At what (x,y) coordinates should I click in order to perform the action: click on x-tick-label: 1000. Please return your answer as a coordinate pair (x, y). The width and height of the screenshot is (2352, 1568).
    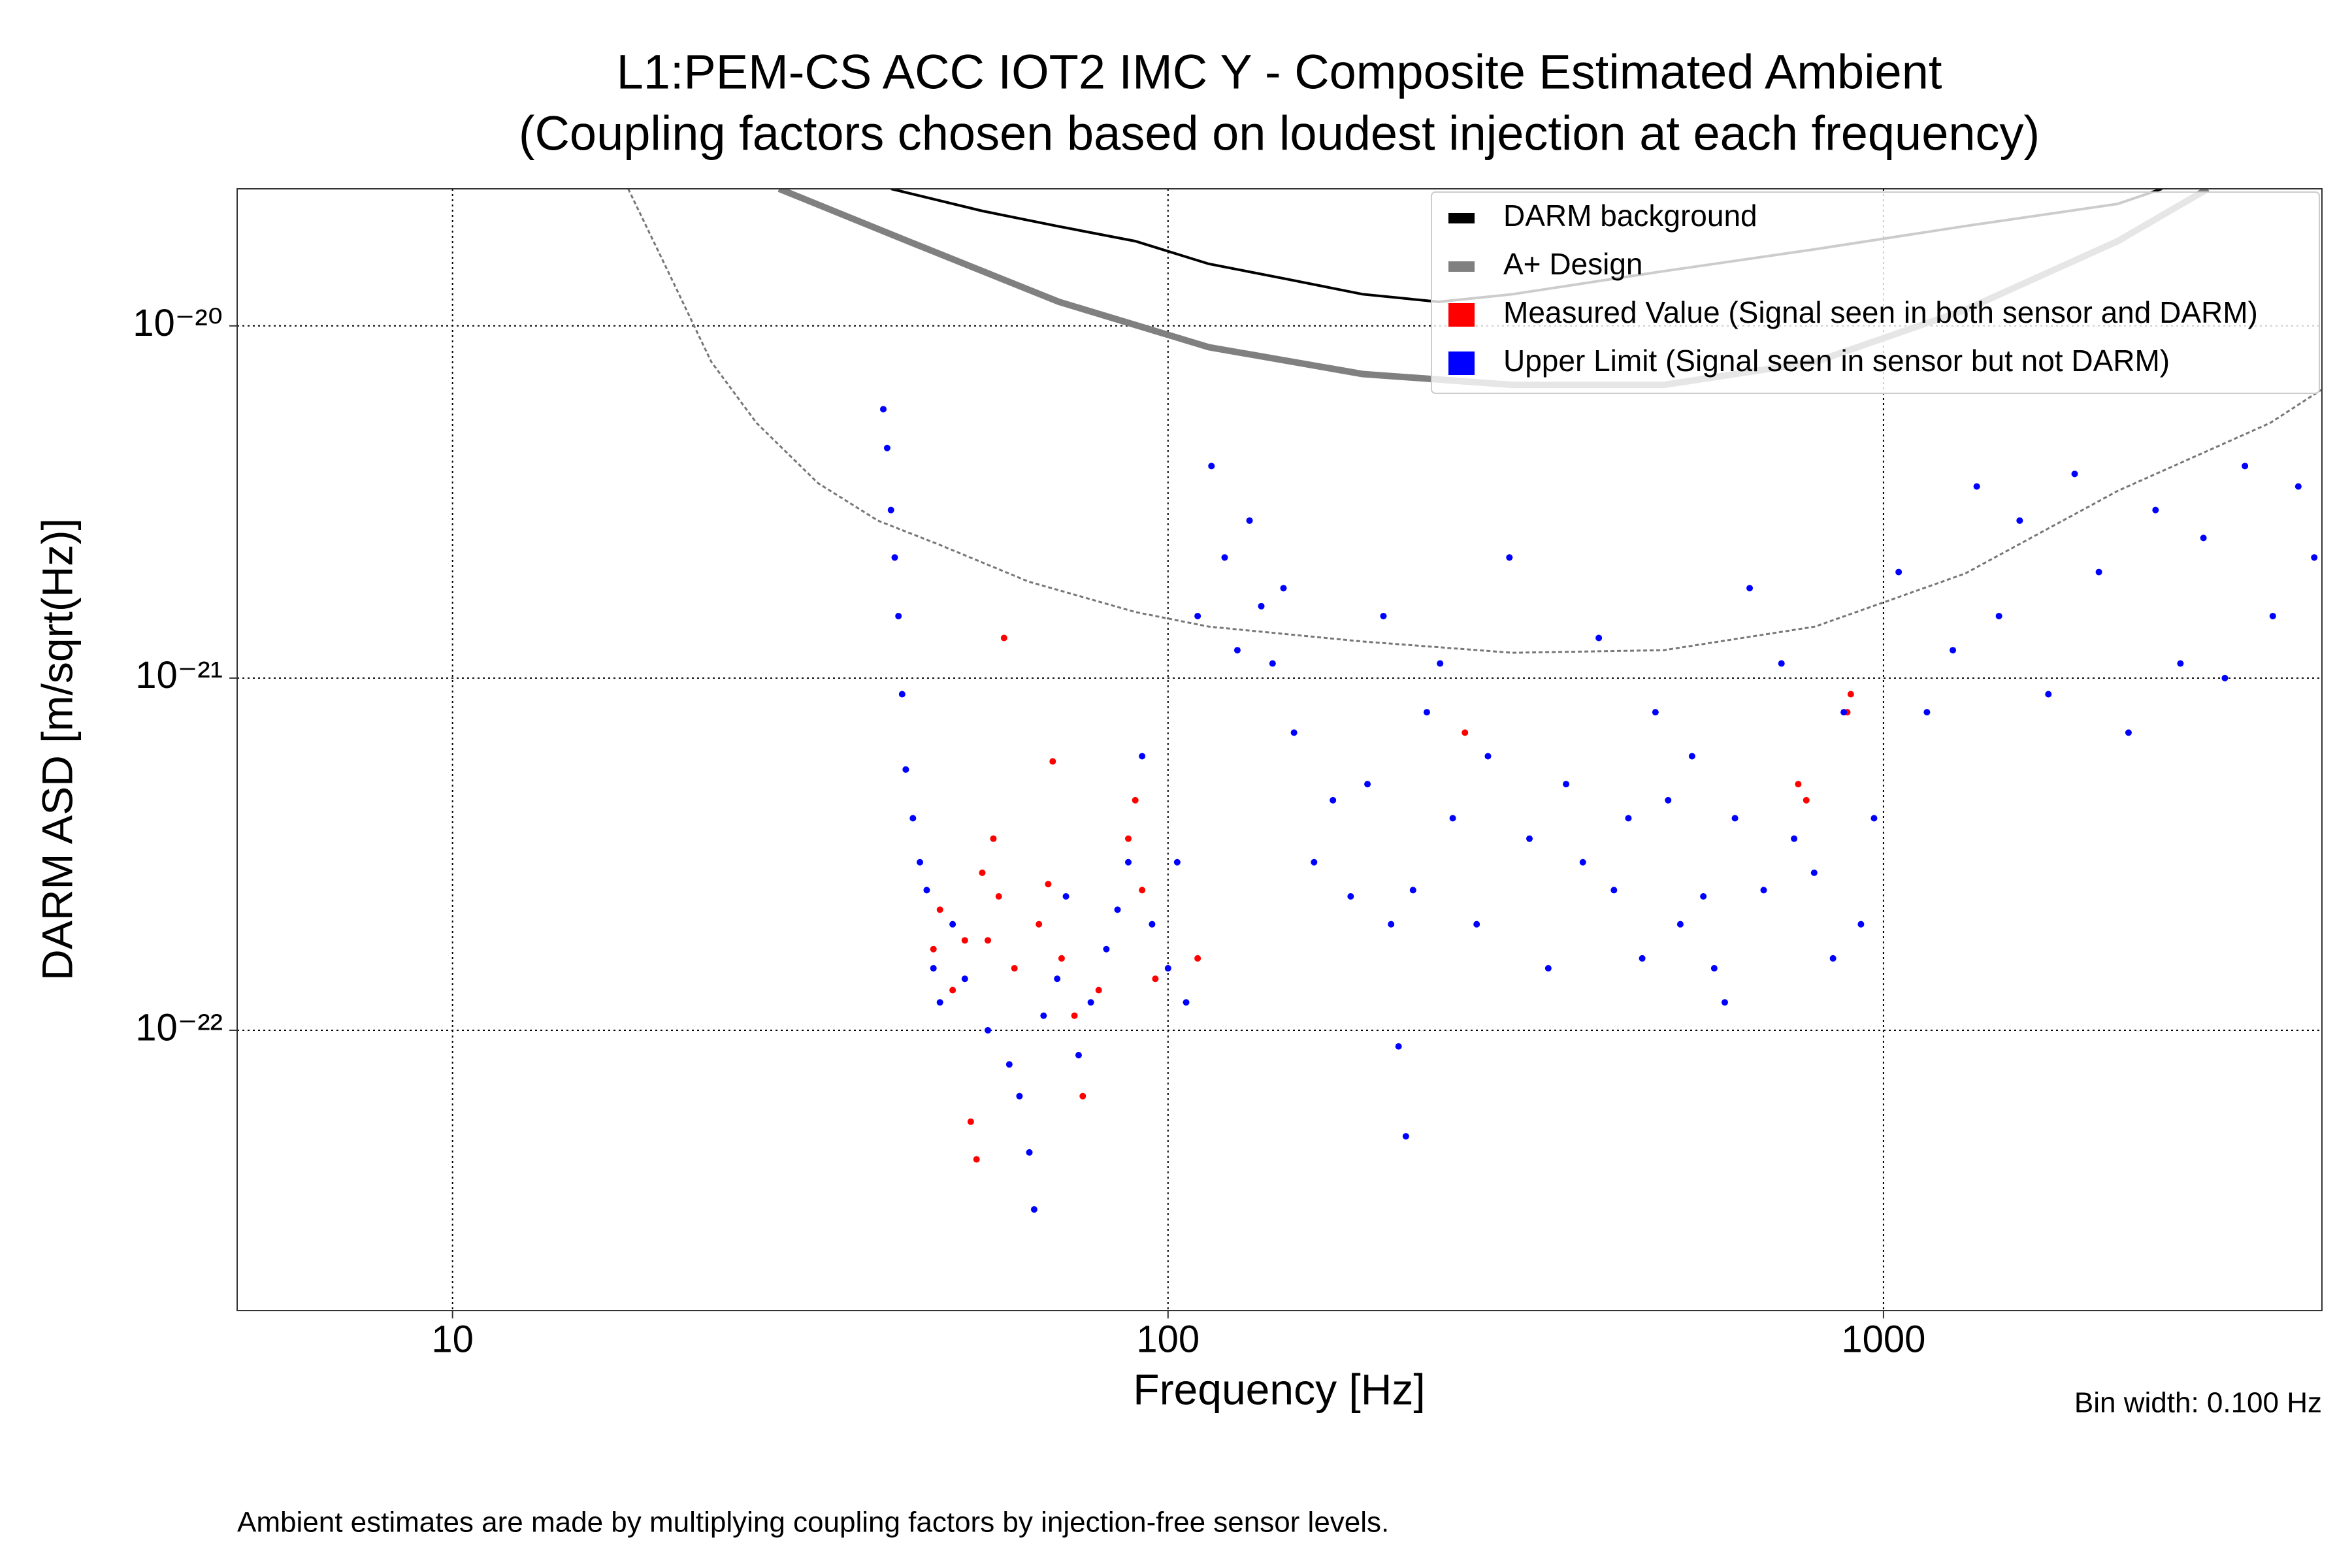
    Looking at the image, I should click on (1883, 1339).